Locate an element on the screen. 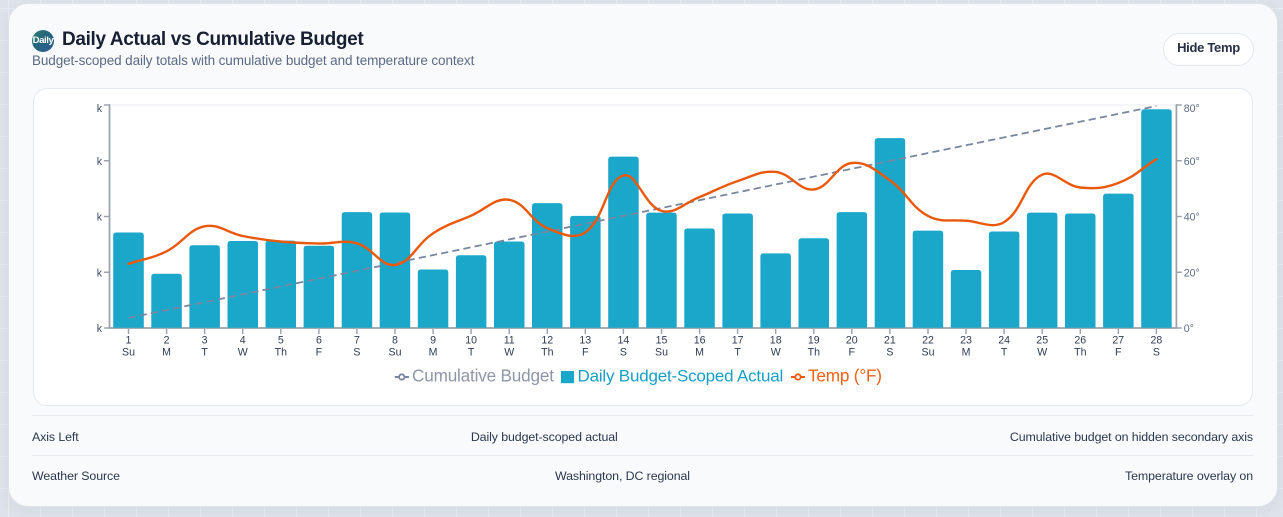 The image size is (1283, 517). svg-text: Temp (°F) is located at coordinates (845, 376).